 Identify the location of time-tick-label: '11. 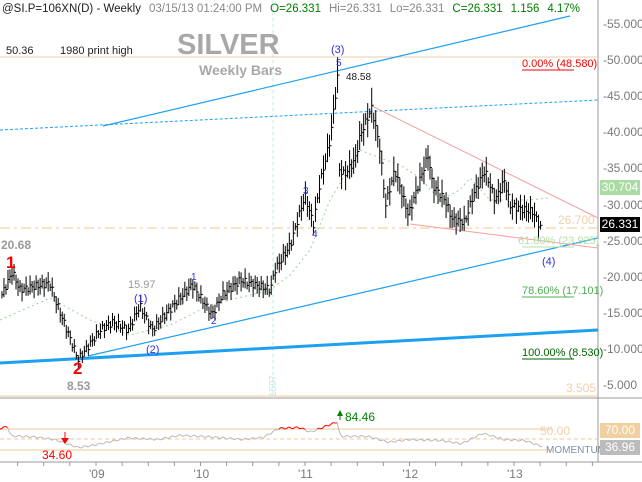
(305, 474).